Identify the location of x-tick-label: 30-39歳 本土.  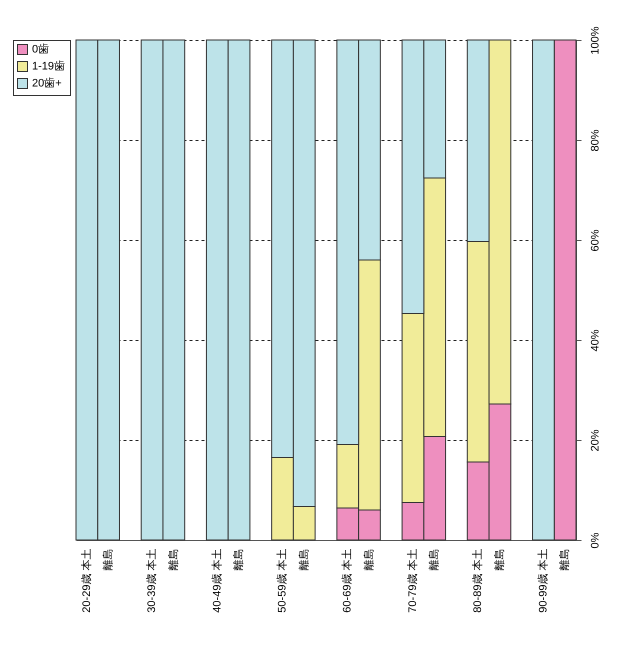
(151, 580).